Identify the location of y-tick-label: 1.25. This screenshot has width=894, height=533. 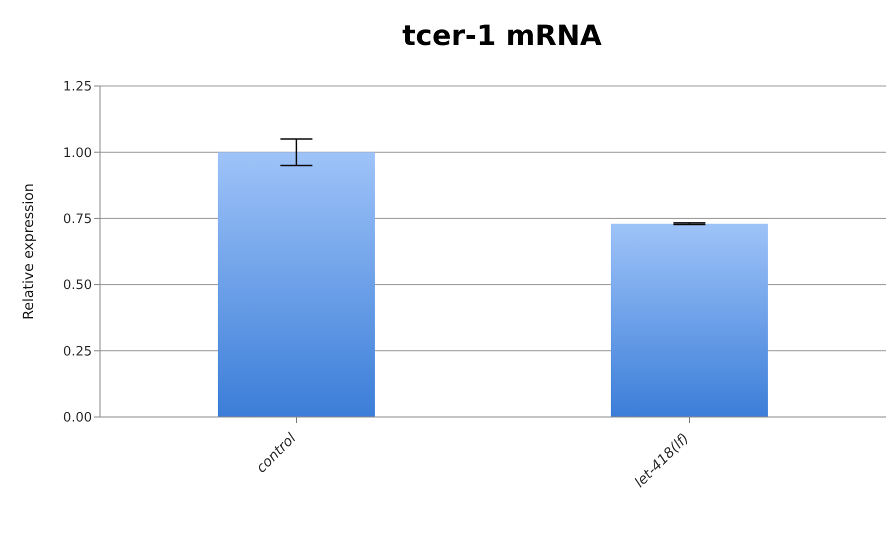
(77, 87).